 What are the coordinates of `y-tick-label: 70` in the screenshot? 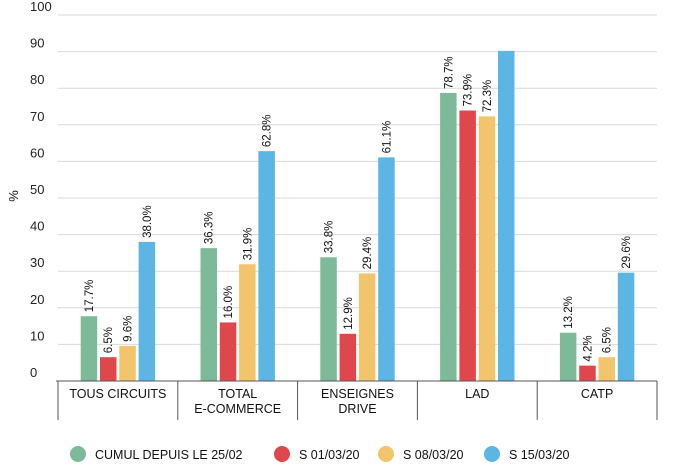 It's located at (37, 116).